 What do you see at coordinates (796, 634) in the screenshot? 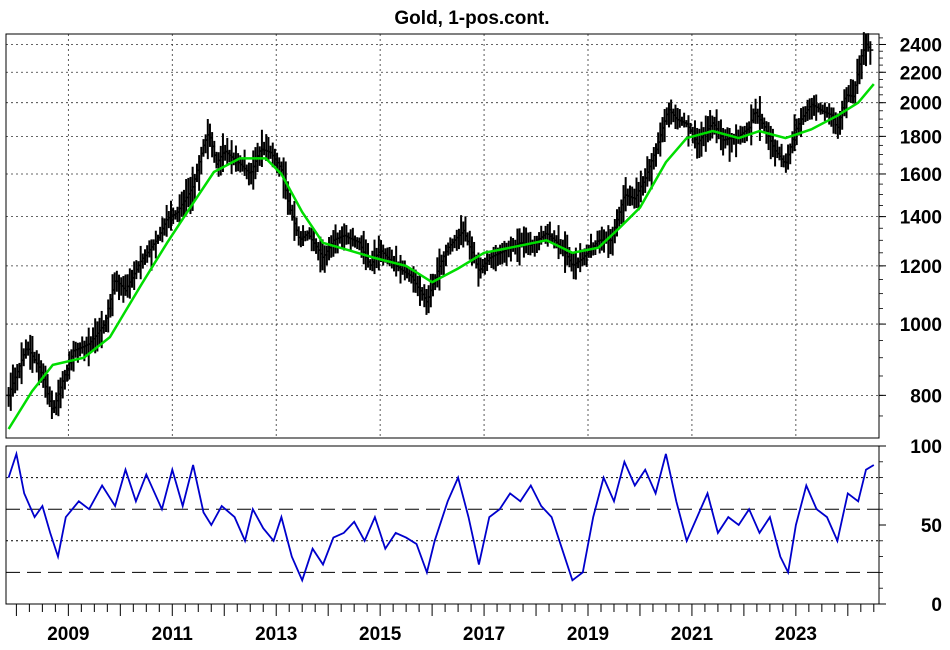
I see `x-tick-label: 2023` at bounding box center [796, 634].